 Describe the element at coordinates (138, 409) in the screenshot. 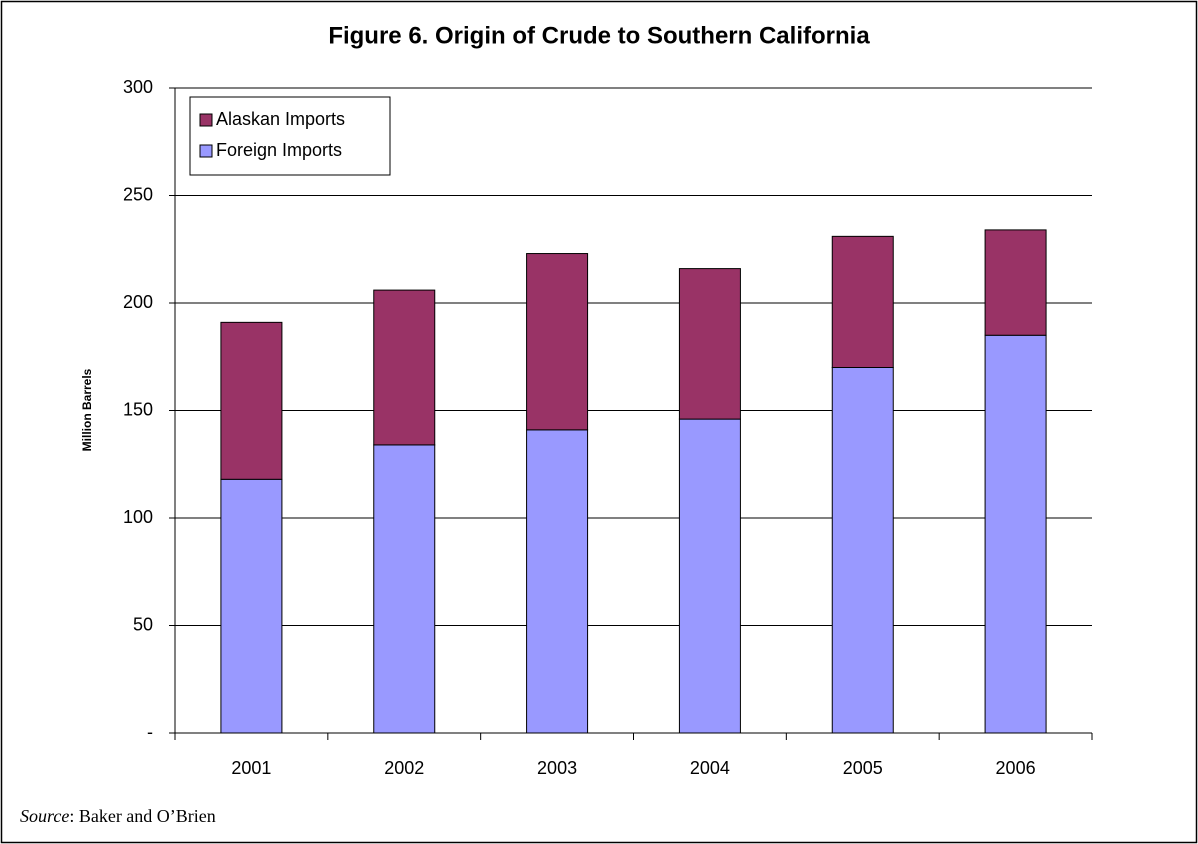

I see `y-tick-label: 150` at that location.